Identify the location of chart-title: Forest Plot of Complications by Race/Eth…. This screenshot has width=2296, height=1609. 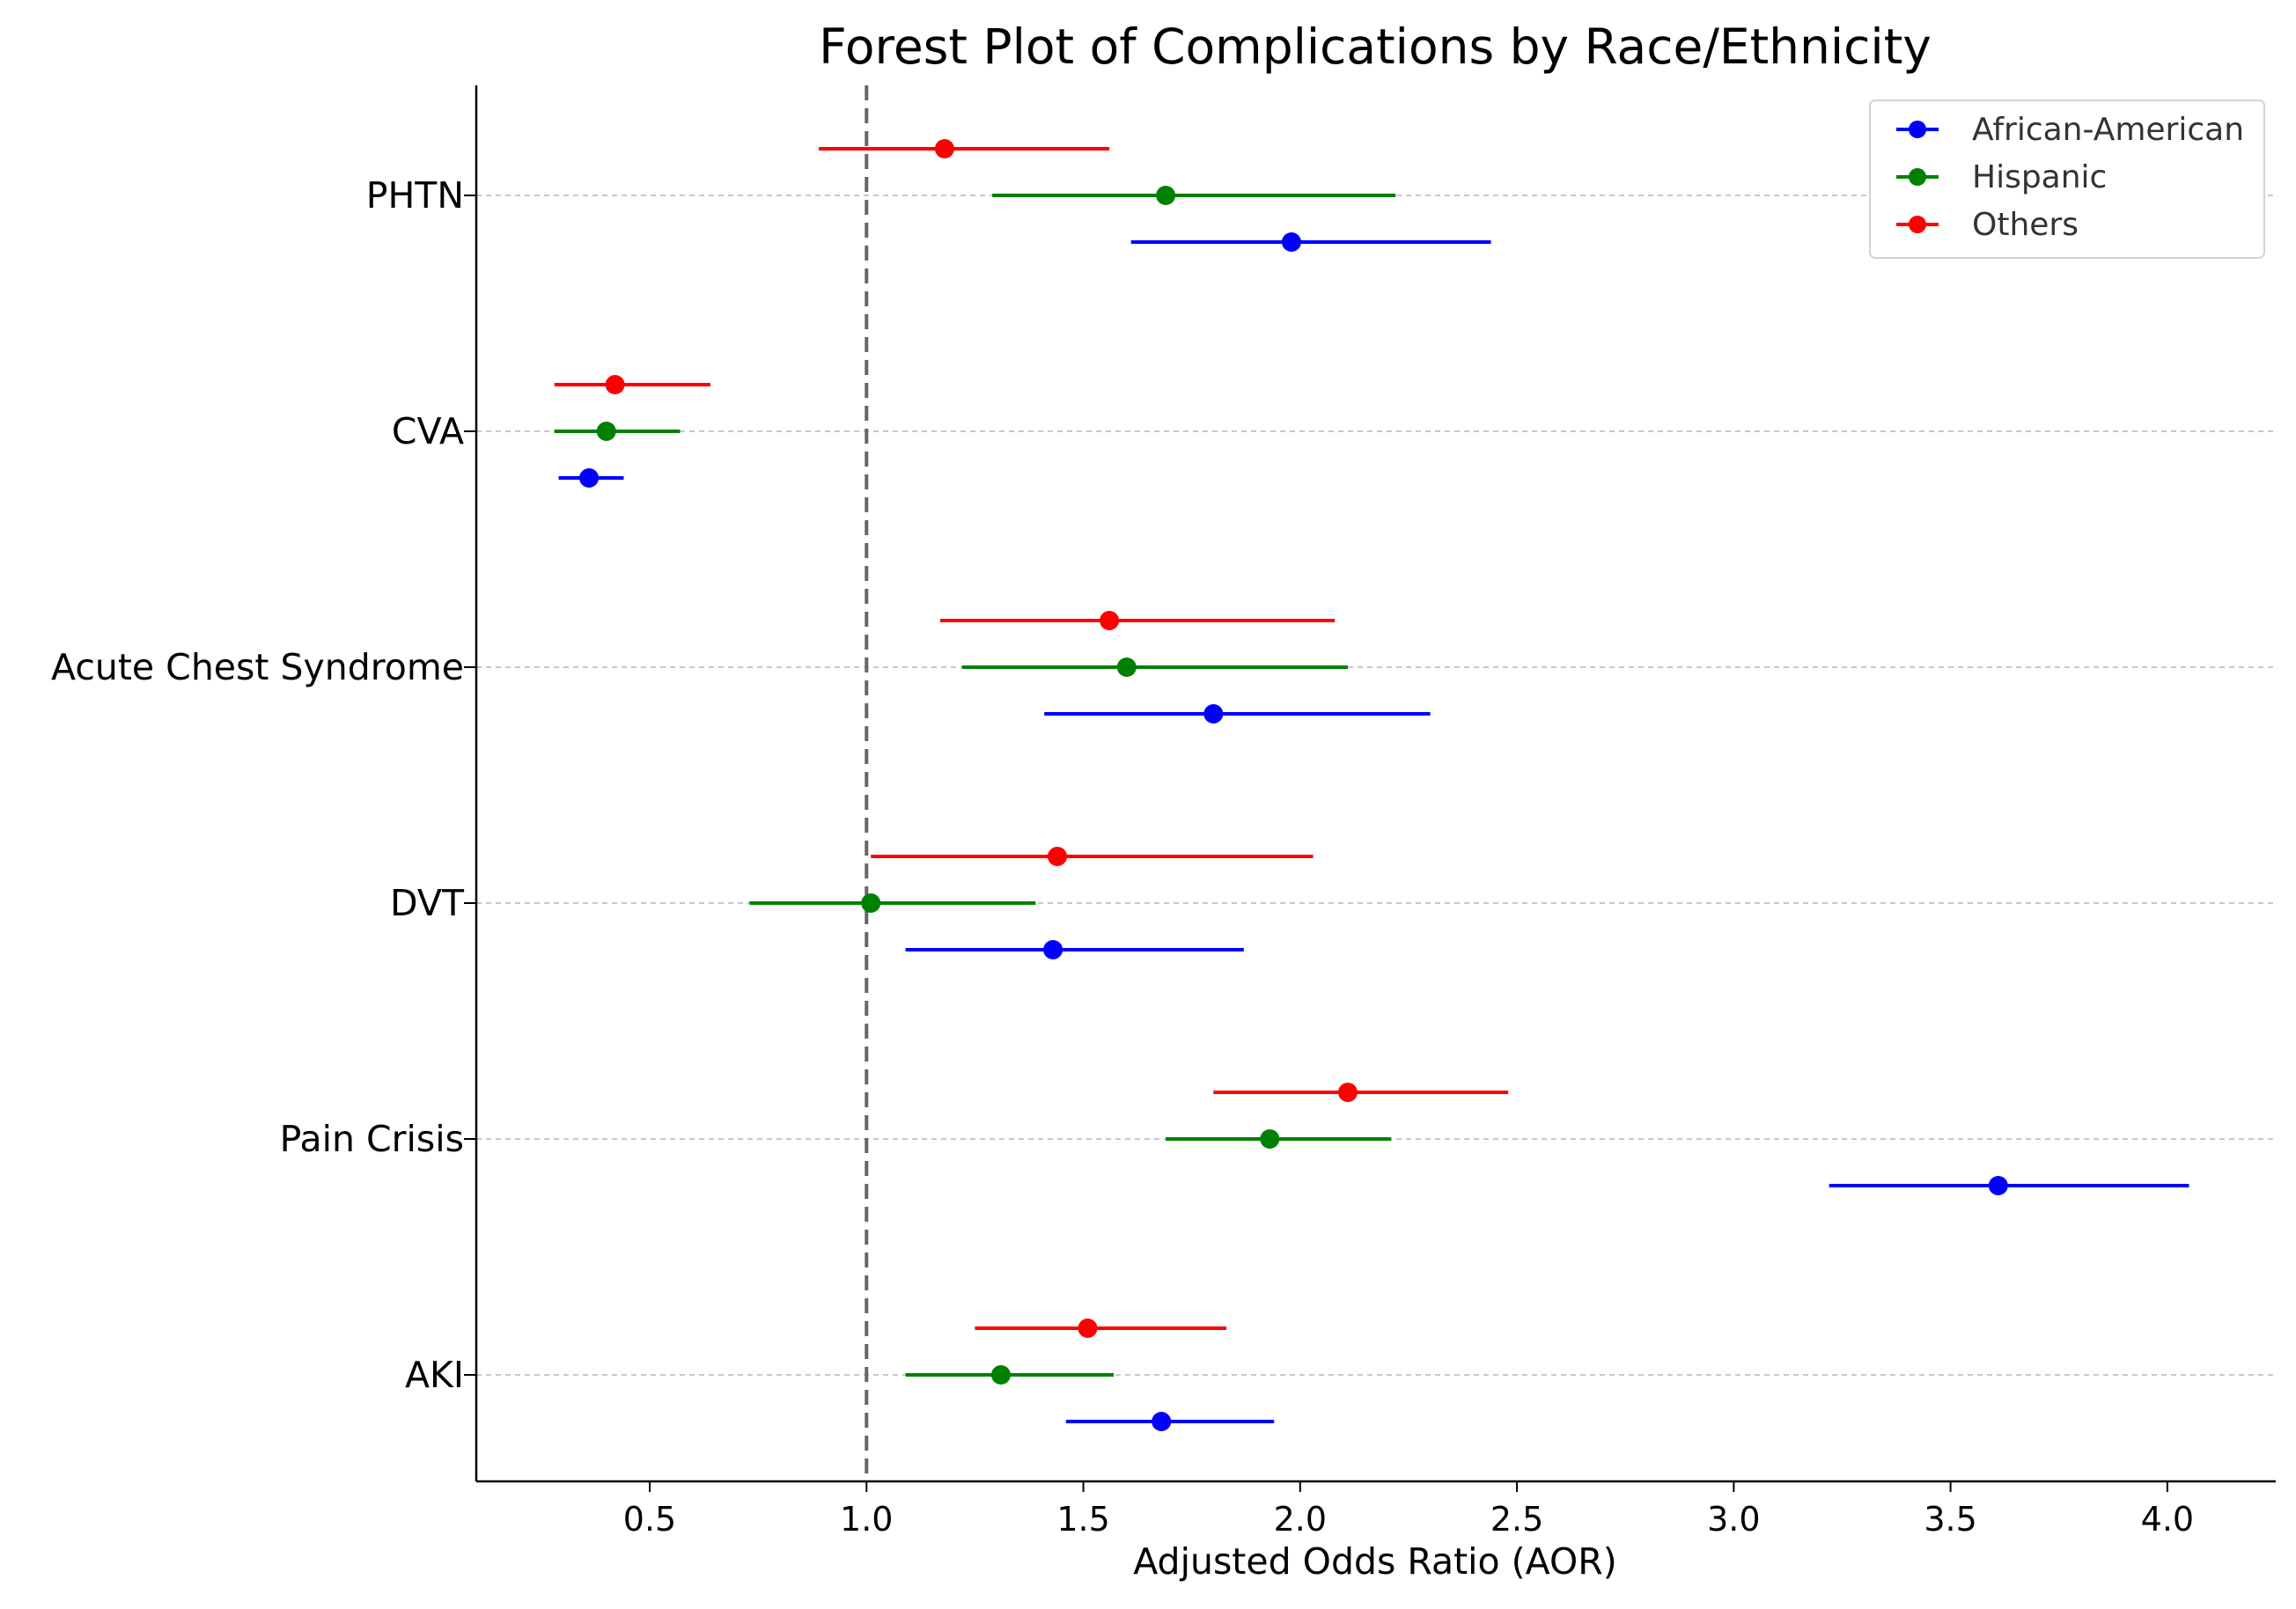
(1375, 46).